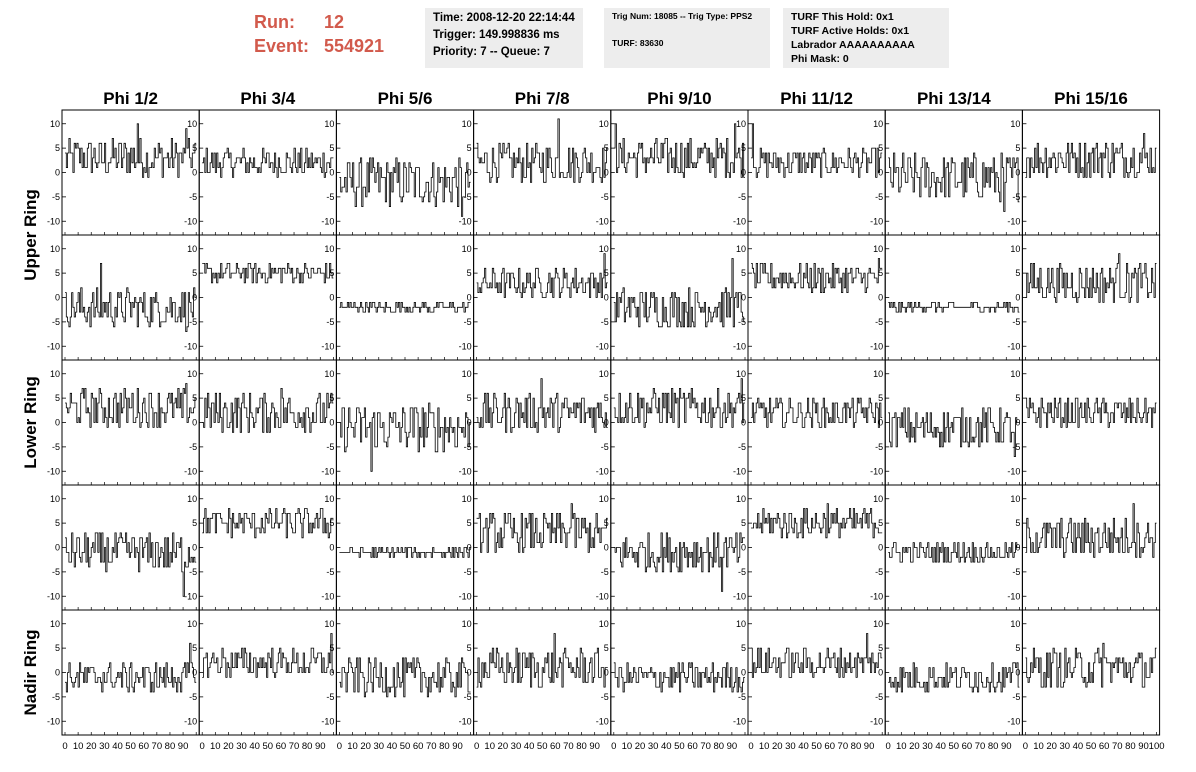 This screenshot has width=1196, height=772. What do you see at coordinates (853, 45) in the screenshot?
I see `labrador-text: Labrador AAAAAAAAAA` at bounding box center [853, 45].